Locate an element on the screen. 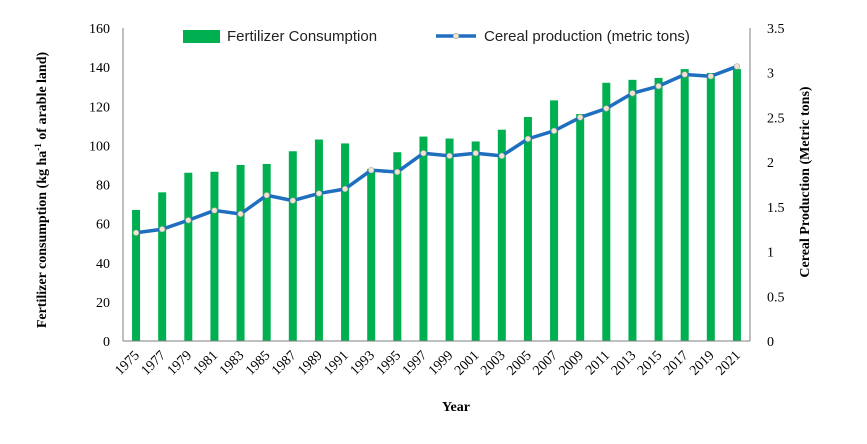 This screenshot has width=867, height=444. x-tick-label: 2001 is located at coordinates (467, 363).